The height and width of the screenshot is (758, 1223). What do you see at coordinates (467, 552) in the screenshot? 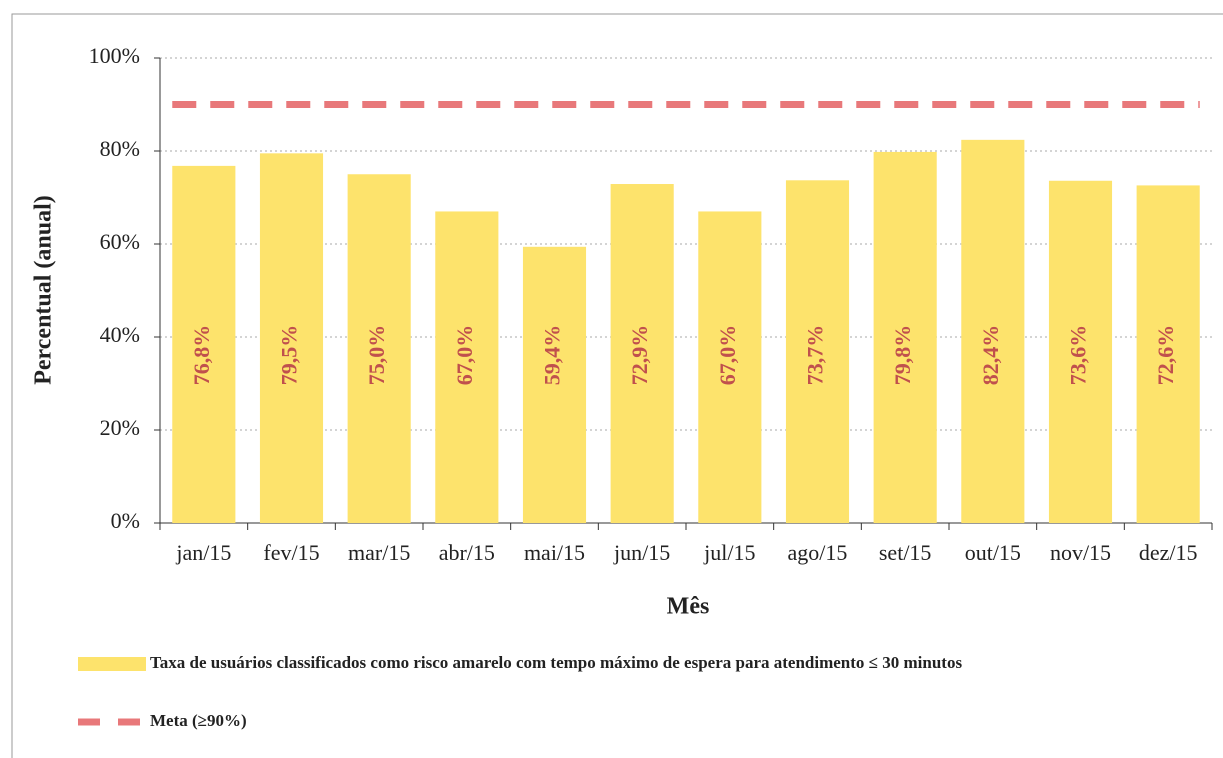
I see `x-tick-label: abr/15` at bounding box center [467, 552].